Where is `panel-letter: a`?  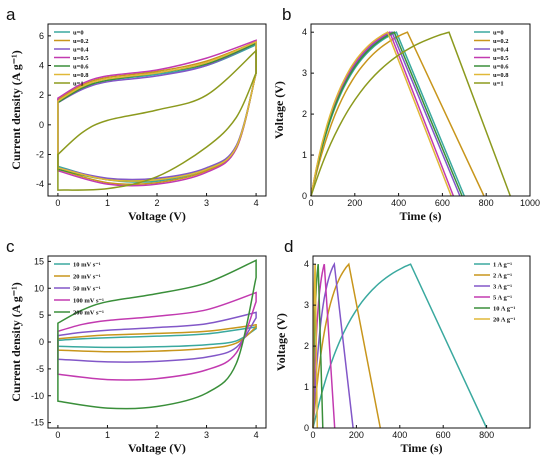 panel-letter: a is located at coordinates (11, 14).